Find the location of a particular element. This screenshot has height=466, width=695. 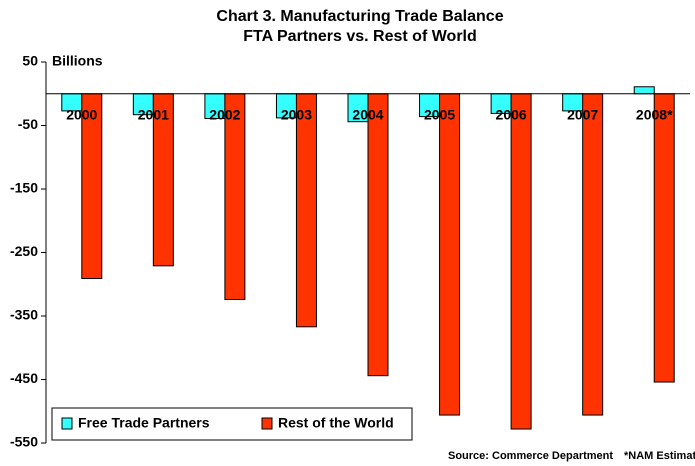

source: Source: Commerce Department is located at coordinates (530, 456).